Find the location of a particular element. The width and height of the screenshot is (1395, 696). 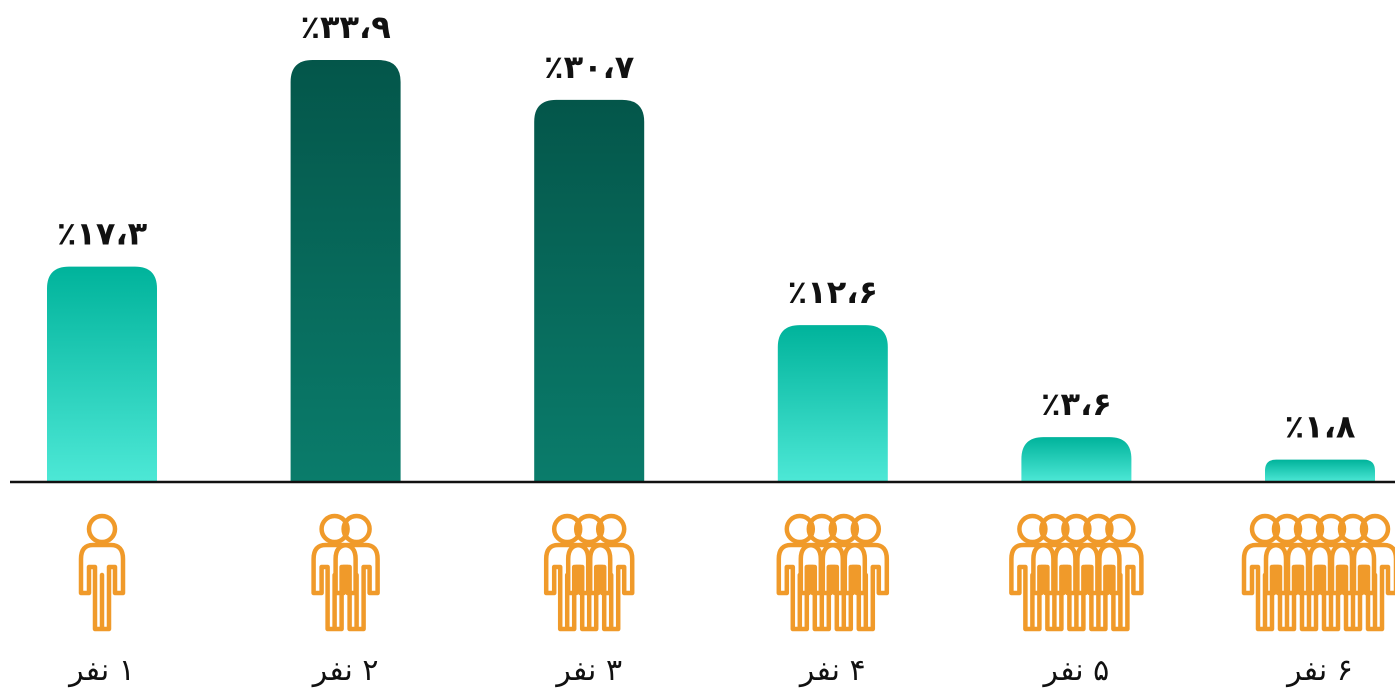

category-labels-group: ۱ نفر ۲ نفر ۳ نفر ۴ نفر ۵ نفر ۶ نفر is located at coordinates (710, 670).